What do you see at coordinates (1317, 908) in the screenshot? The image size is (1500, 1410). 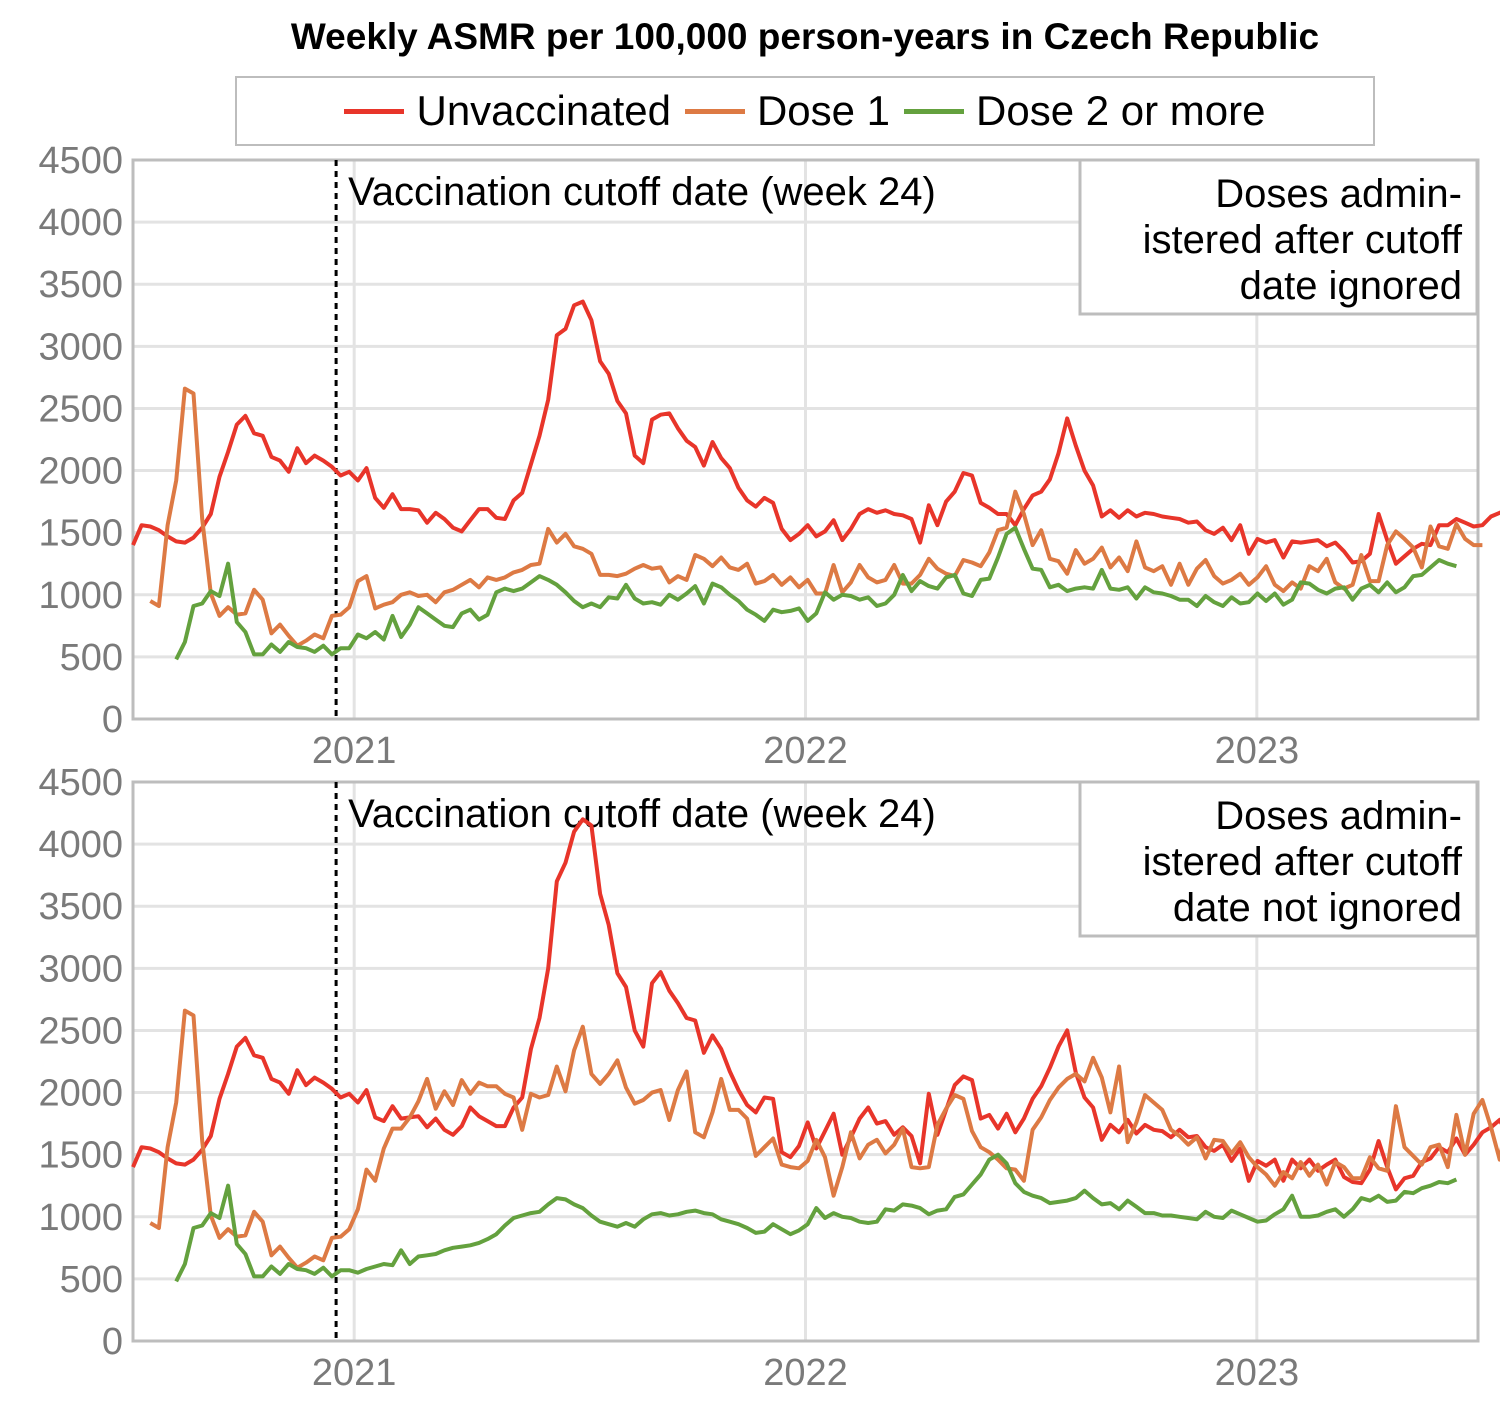 I see `annotation-line: date not ignored` at bounding box center [1317, 908].